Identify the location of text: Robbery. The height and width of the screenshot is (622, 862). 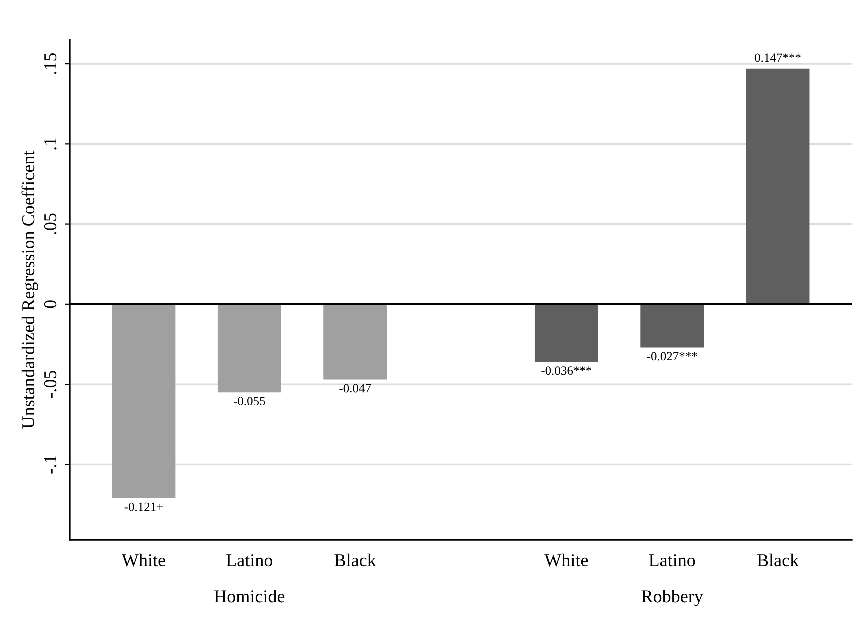
(673, 598).